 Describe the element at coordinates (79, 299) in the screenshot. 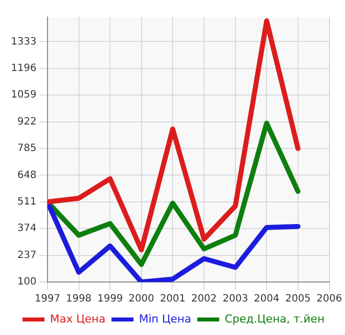

I see `x-tick-label: 1998` at that location.